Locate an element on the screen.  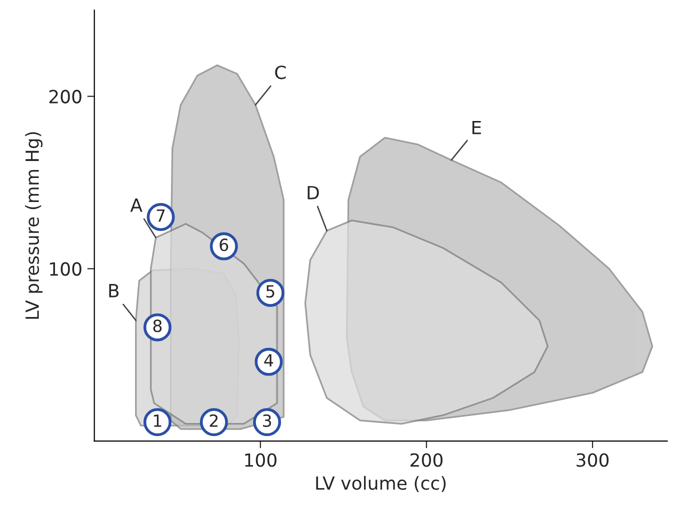
x-axis-title: LV volume (cc) is located at coordinates (381, 484).